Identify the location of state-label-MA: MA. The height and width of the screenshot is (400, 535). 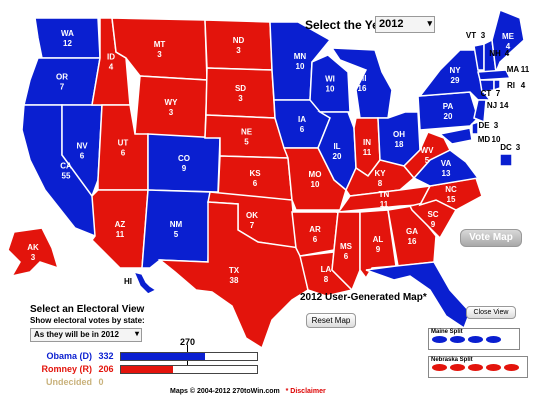
(513, 69).